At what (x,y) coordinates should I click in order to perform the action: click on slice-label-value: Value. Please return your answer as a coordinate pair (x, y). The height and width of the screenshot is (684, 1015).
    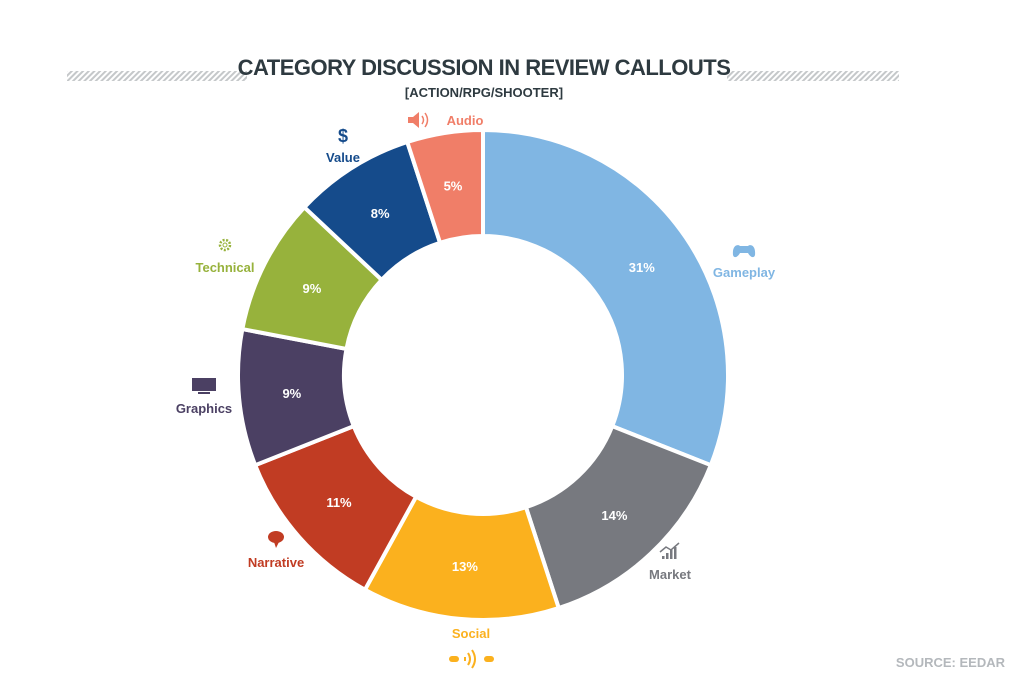
    Looking at the image, I should click on (343, 157).